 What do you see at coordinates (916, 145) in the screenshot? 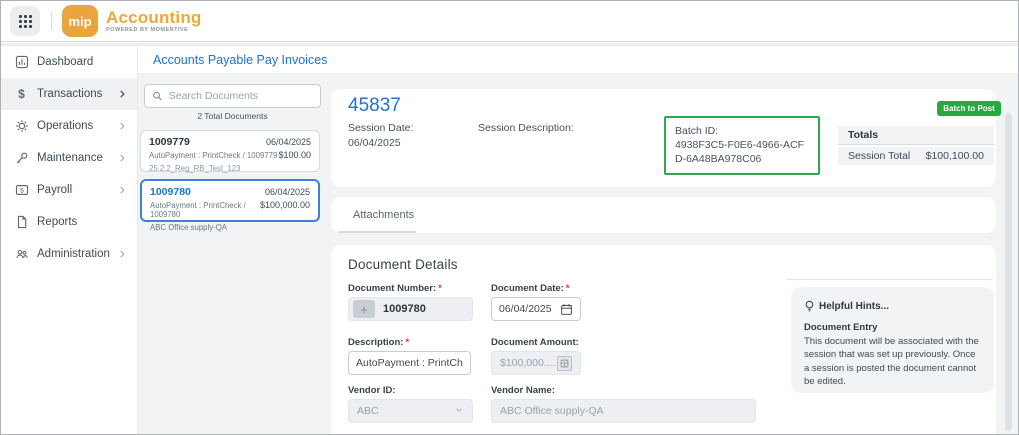
I see `totals-panel: Totals Session Total $100,100.00` at bounding box center [916, 145].